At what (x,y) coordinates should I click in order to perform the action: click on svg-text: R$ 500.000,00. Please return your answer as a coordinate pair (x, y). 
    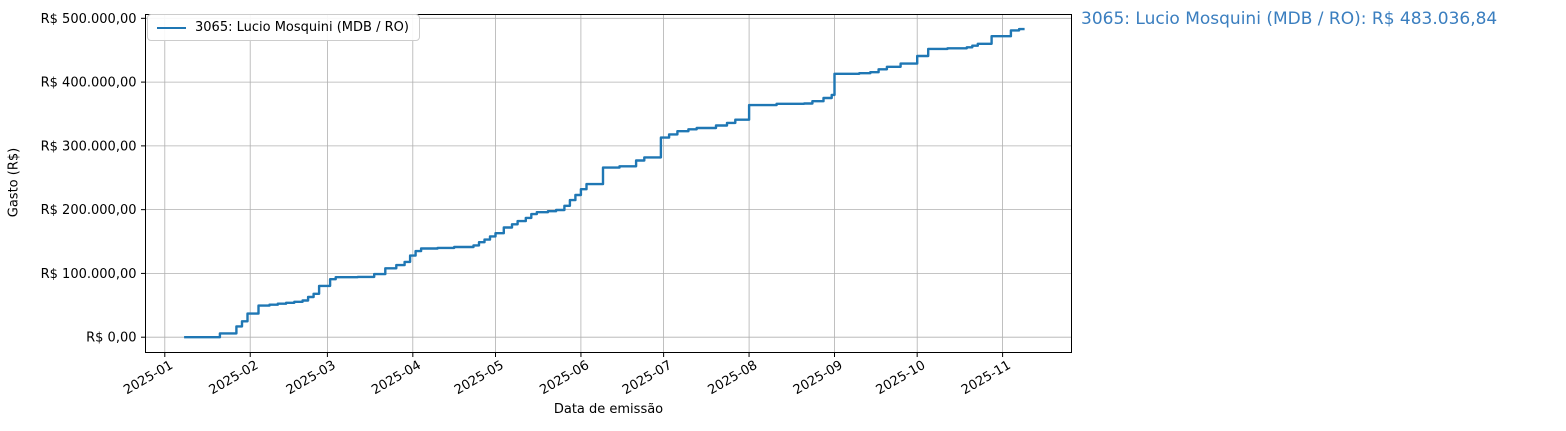
    Looking at the image, I should click on (89, 19).